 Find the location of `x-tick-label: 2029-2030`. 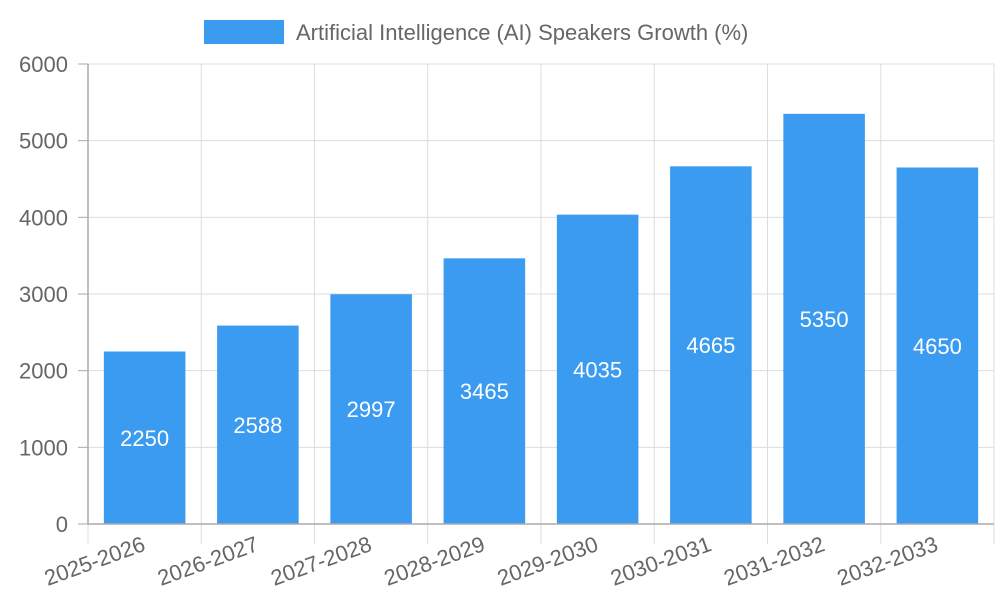

x-tick-label: 2029-2030 is located at coordinates (547, 560).